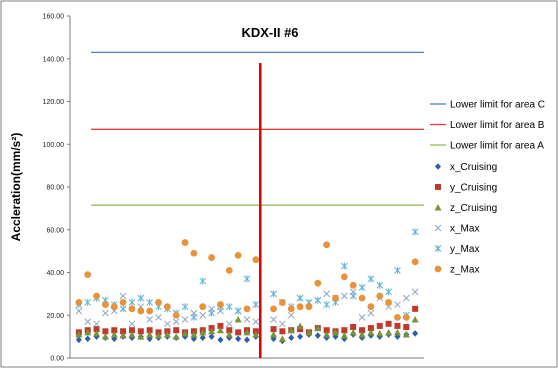  Describe the element at coordinates (497, 146) in the screenshot. I see `legend-label: Lower limit for area A` at that location.